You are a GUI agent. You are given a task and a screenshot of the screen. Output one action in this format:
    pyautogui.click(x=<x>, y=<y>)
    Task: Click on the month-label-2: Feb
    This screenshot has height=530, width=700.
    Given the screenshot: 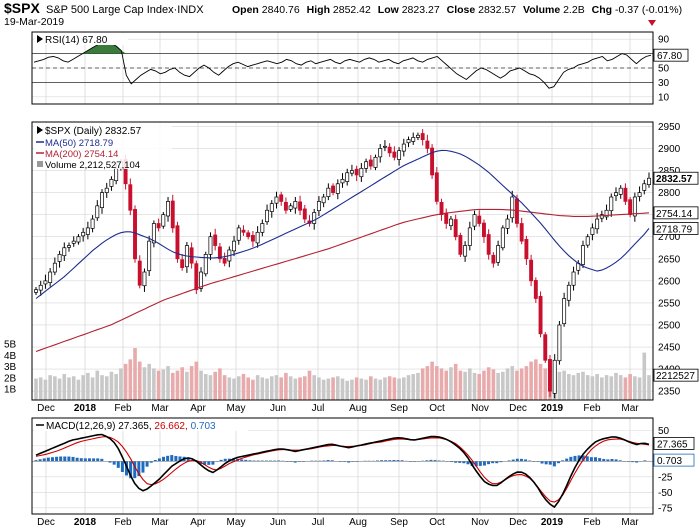 What is the action you would take?
    pyautogui.click(x=123, y=408)
    